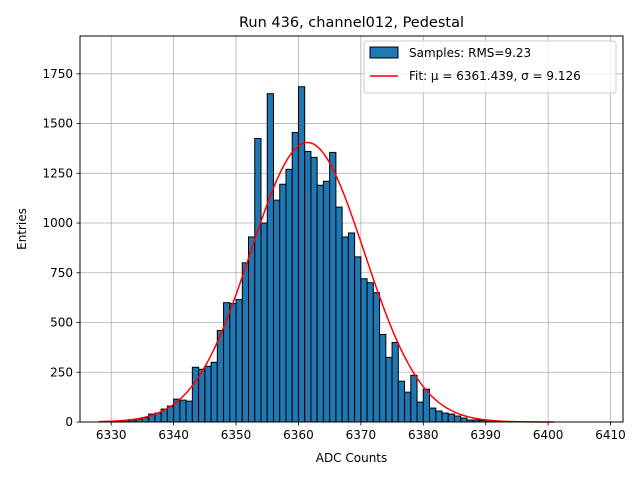 The width and height of the screenshot is (640, 480). Describe the element at coordinates (22, 229) in the screenshot. I see `y-axis-label: Entries` at that location.